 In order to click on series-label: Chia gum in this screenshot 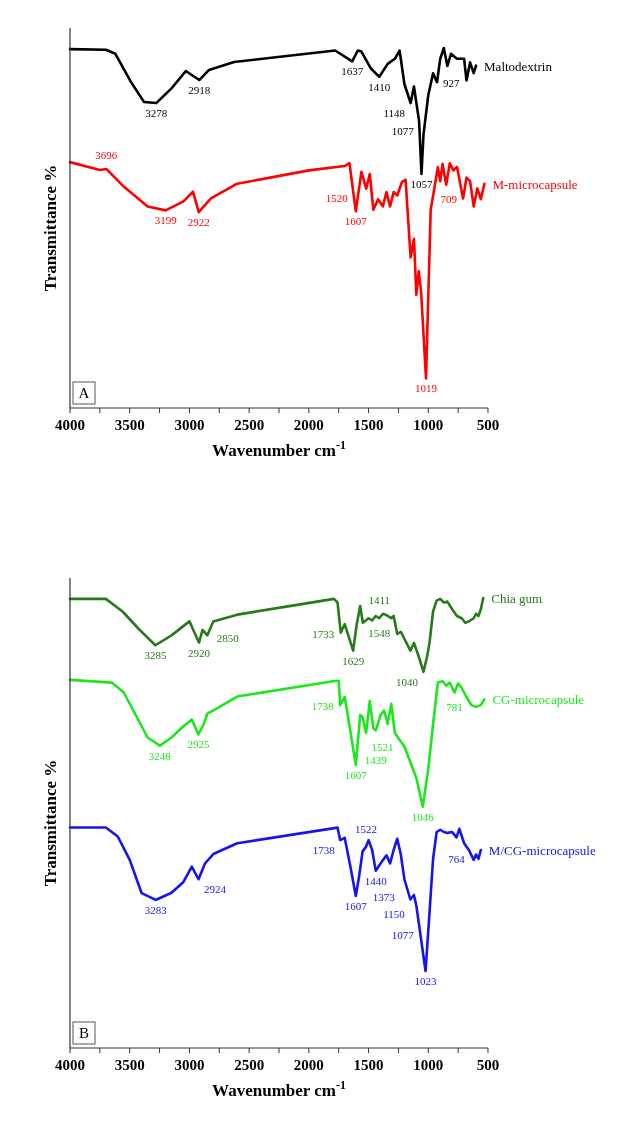, I will do `click(517, 598)`.